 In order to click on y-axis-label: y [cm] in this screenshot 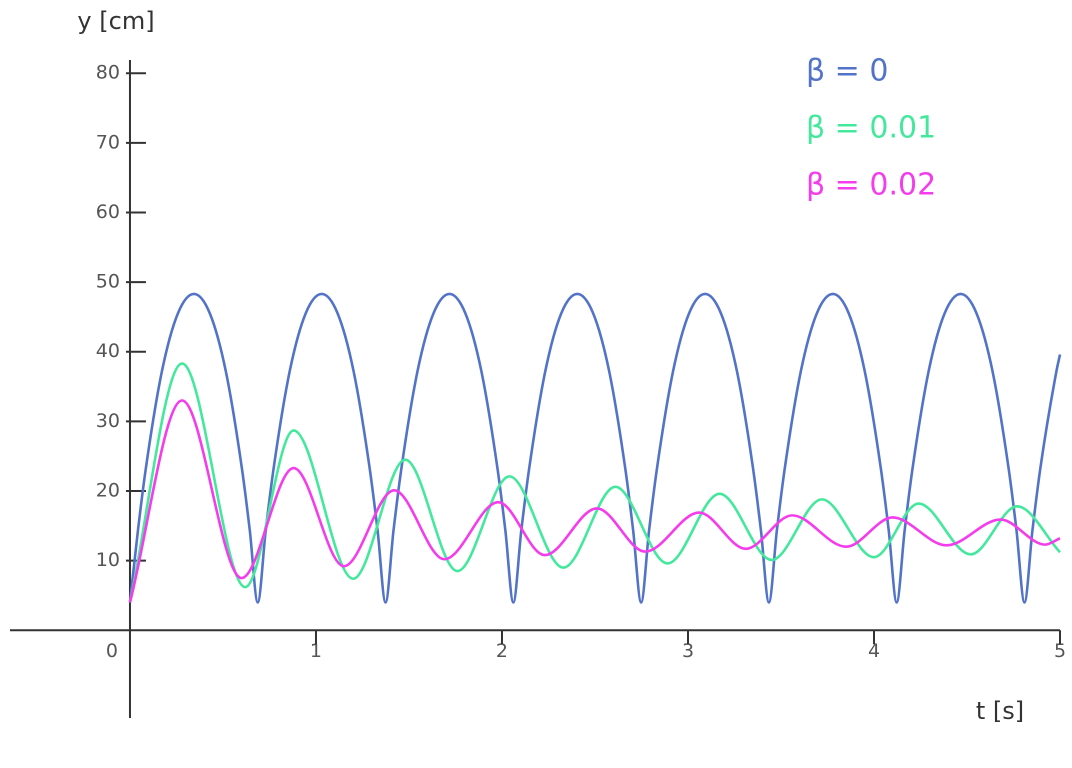, I will do `click(115, 21)`.